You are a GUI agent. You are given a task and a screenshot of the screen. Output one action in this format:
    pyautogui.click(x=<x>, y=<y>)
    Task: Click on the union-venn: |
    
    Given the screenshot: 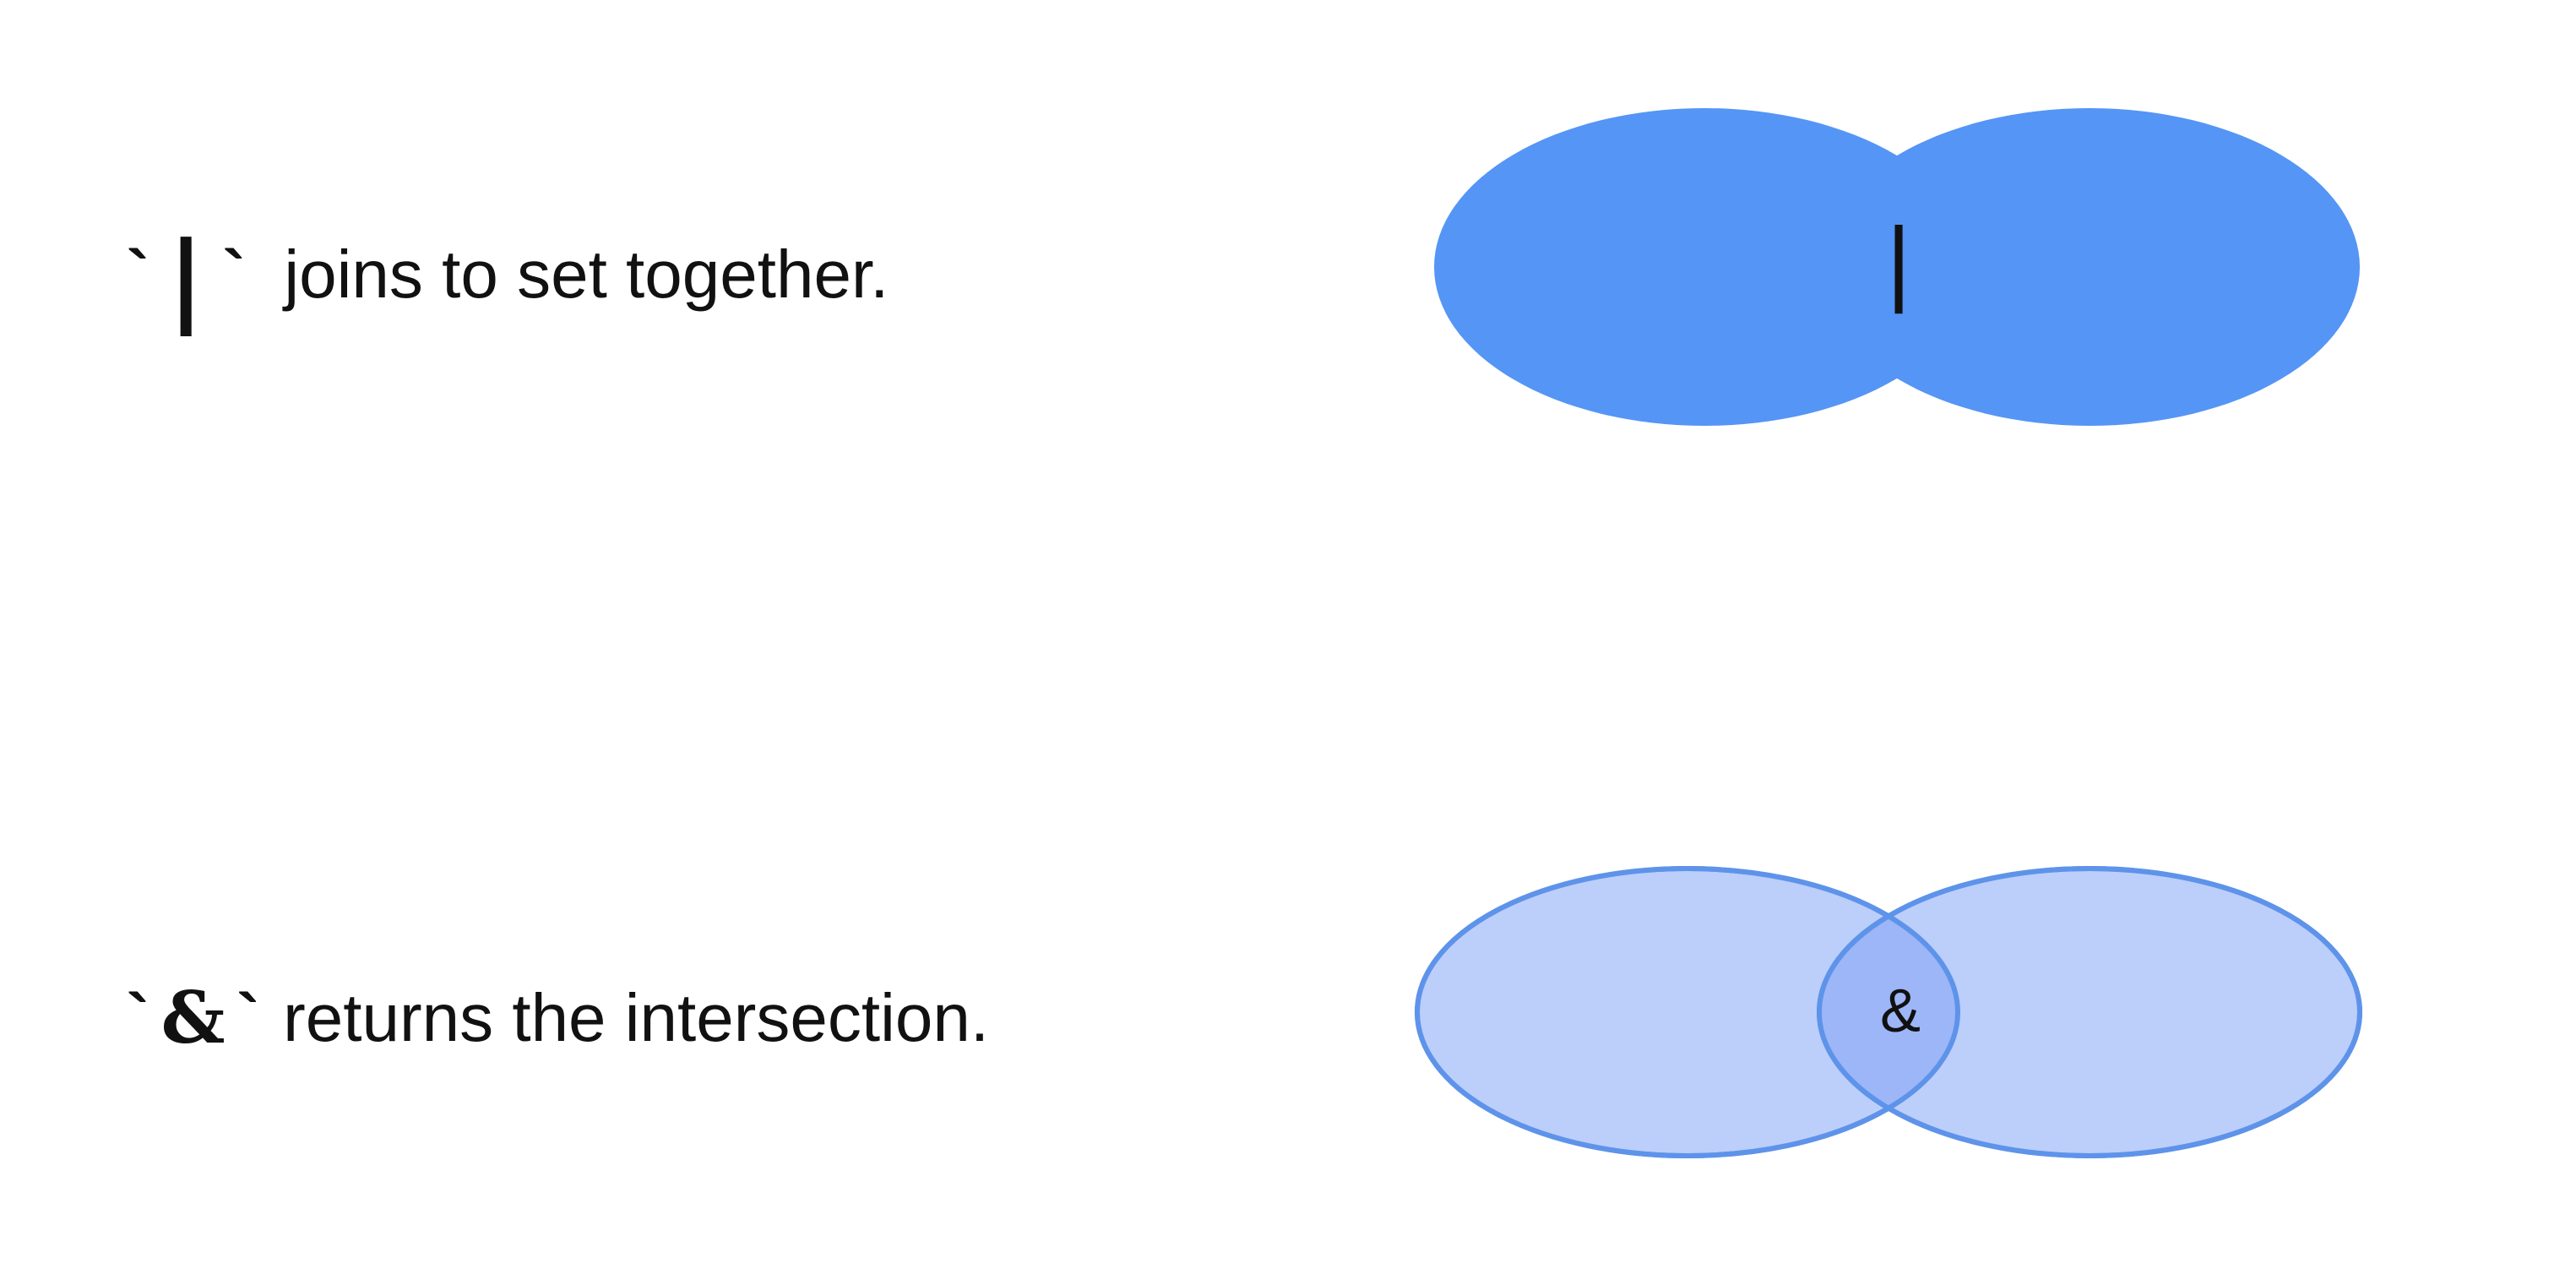 What is the action you would take?
    pyautogui.click(x=1897, y=267)
    